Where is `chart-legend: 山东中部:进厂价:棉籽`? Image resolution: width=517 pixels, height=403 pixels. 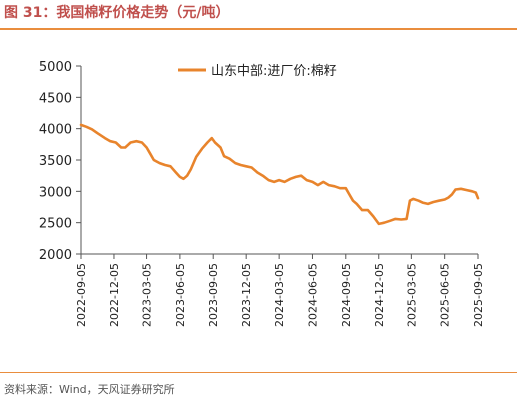 chart-legend: 山东中部:进厂价:棉籽 is located at coordinates (257, 71).